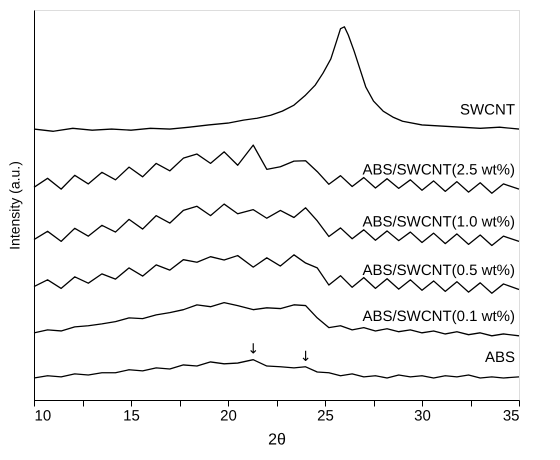  What do you see at coordinates (14, 205) in the screenshot?
I see `y-axis-title: Intensity (a.u.)` at bounding box center [14, 205].